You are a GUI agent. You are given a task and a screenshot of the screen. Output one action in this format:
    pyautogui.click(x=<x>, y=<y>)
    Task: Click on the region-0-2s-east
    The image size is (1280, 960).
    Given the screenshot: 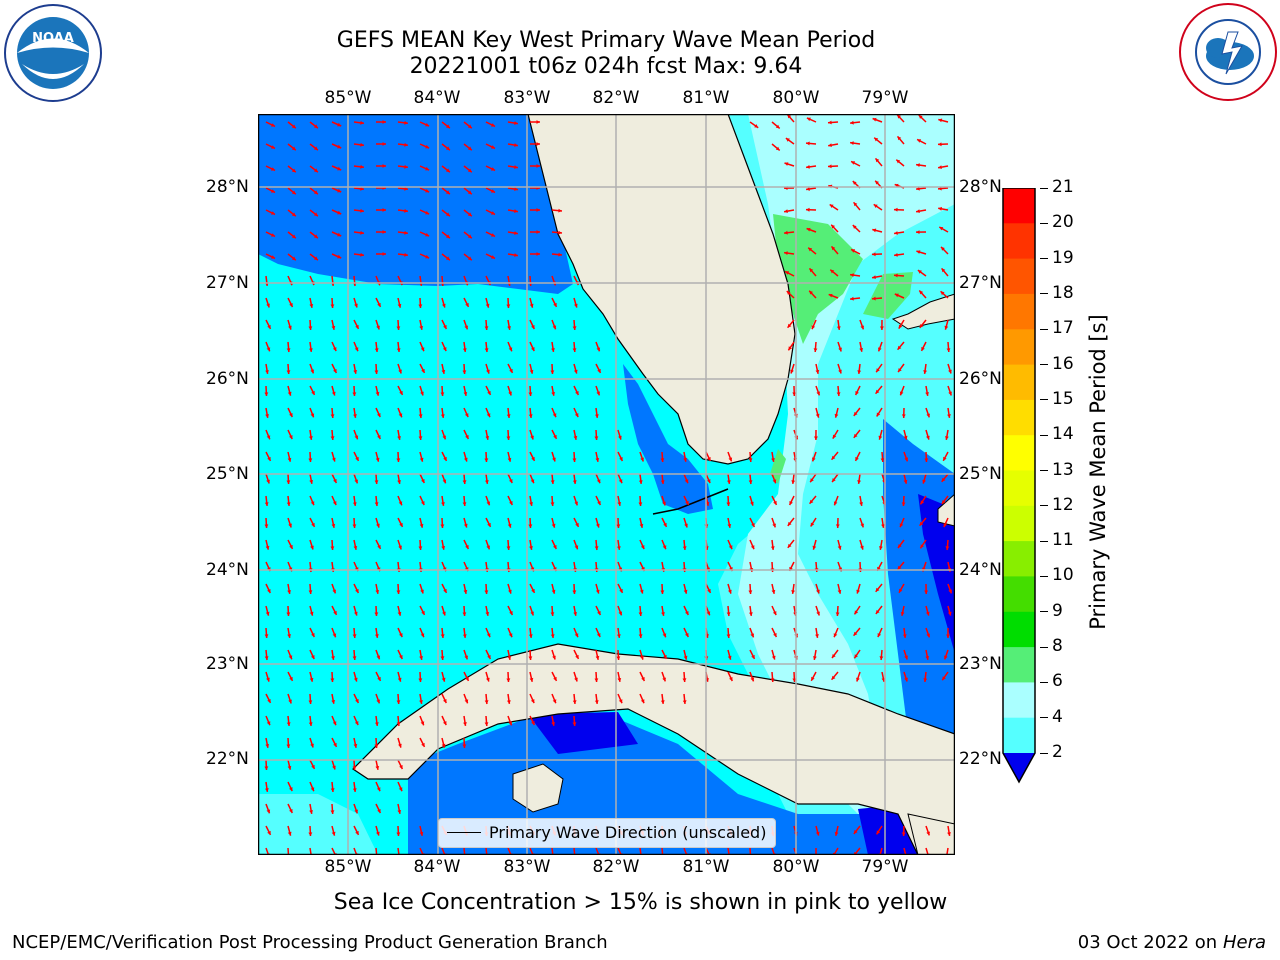 What is the action you would take?
    pyautogui.click(x=936, y=574)
    